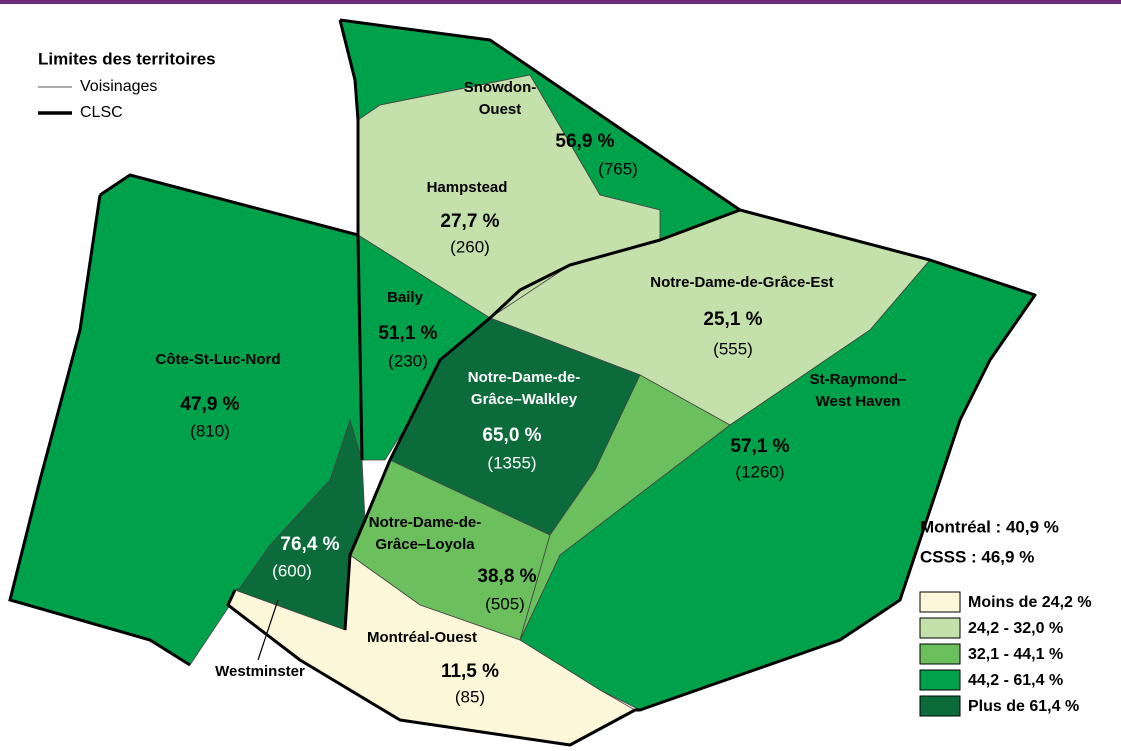 The image size is (1121, 751). What do you see at coordinates (511, 462) in the screenshot?
I see `region-count: (1355)` at bounding box center [511, 462].